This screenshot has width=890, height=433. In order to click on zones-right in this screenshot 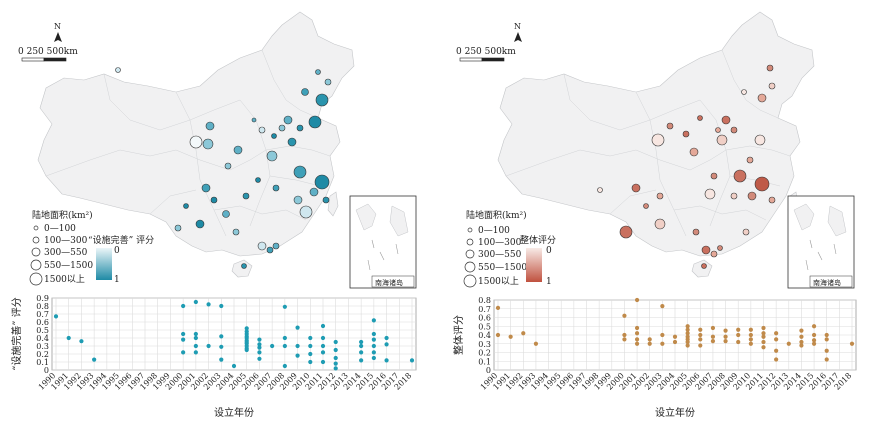, I will do `click(686, 166)`.